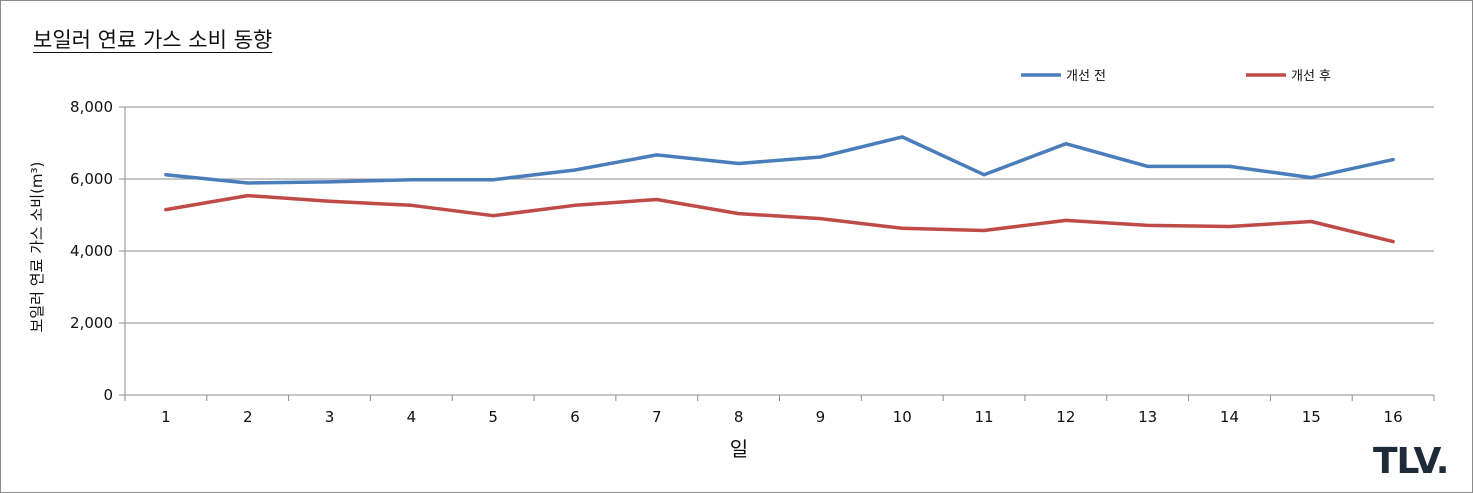  Describe the element at coordinates (1393, 417) in the screenshot. I see `x-tick-label: 16` at that location.